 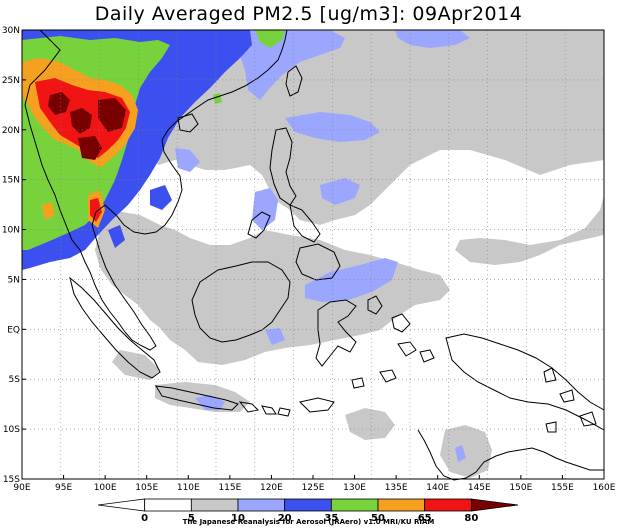 I want to click on lon-label-120e: 120E, so click(x=271, y=488).